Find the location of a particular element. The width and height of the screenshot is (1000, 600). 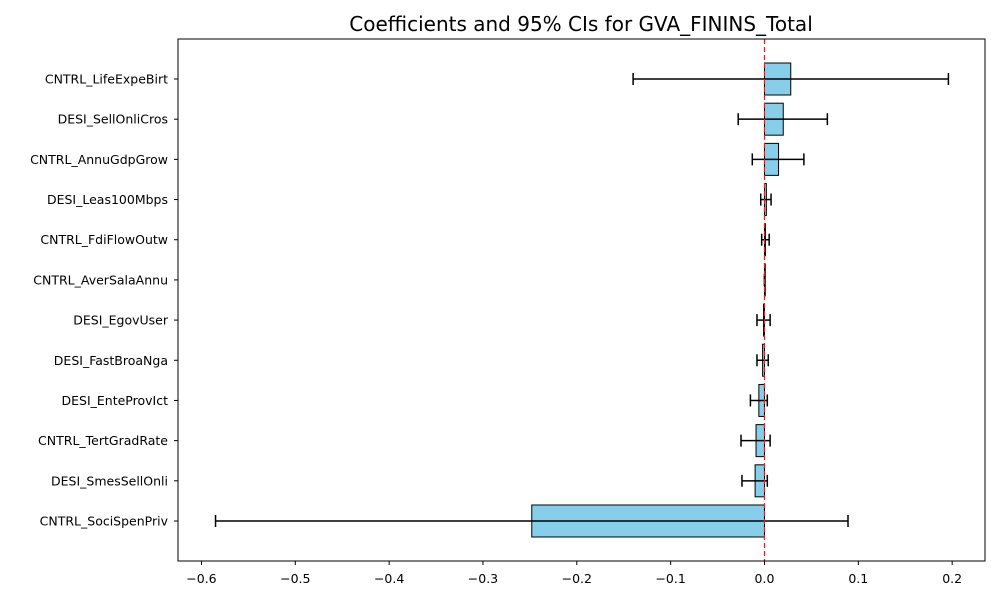

x-tick-label: −0.1 is located at coordinates (670, 578).